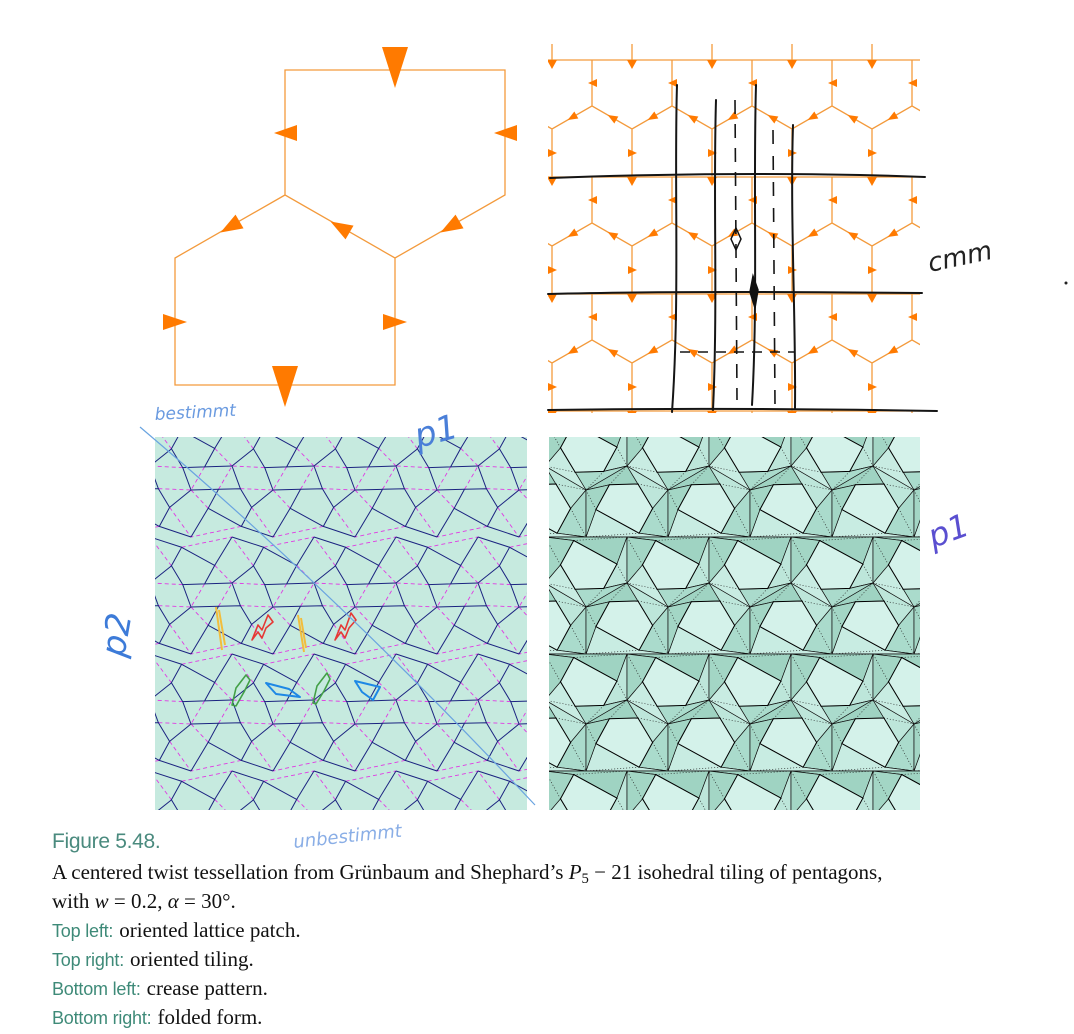  Describe the element at coordinates (395, 322) in the screenshot. I see `arrow-right-icon` at that location.